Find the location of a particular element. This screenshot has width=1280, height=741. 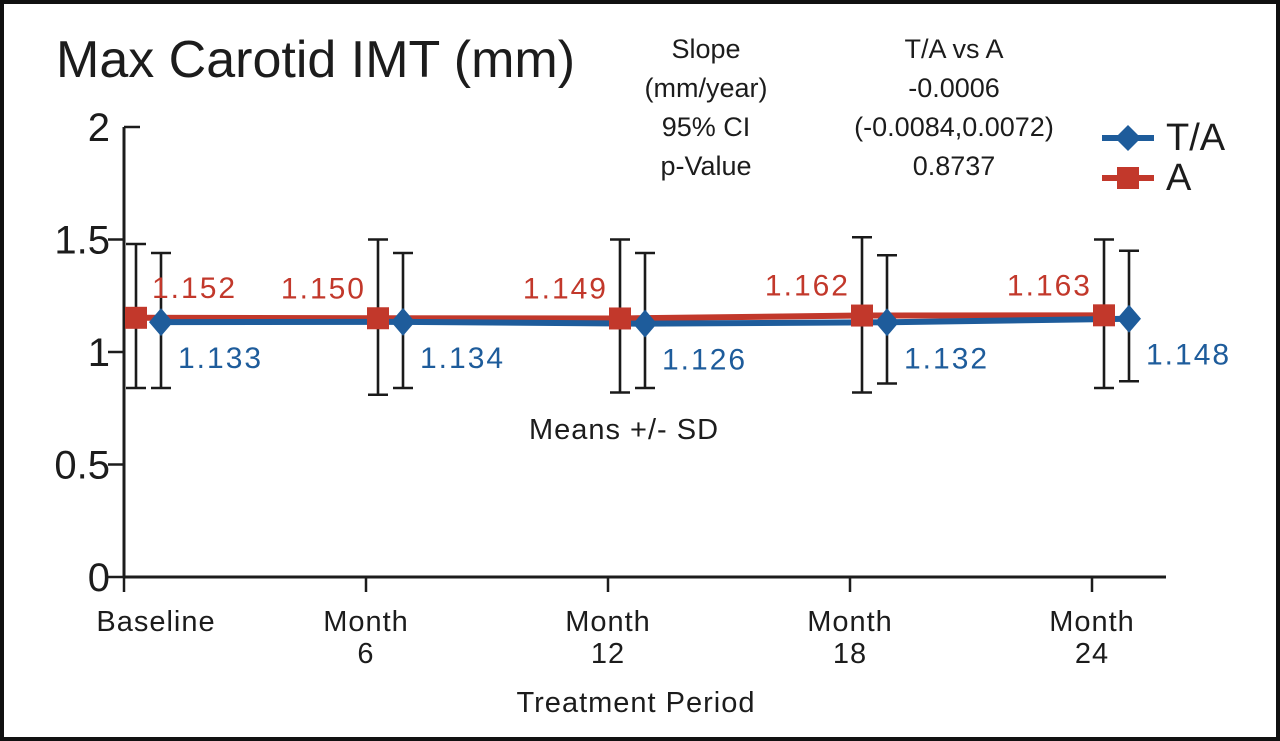

value-labels-T/A: 1.133 1.134 1.126 1.132 1.148 is located at coordinates (704, 358).